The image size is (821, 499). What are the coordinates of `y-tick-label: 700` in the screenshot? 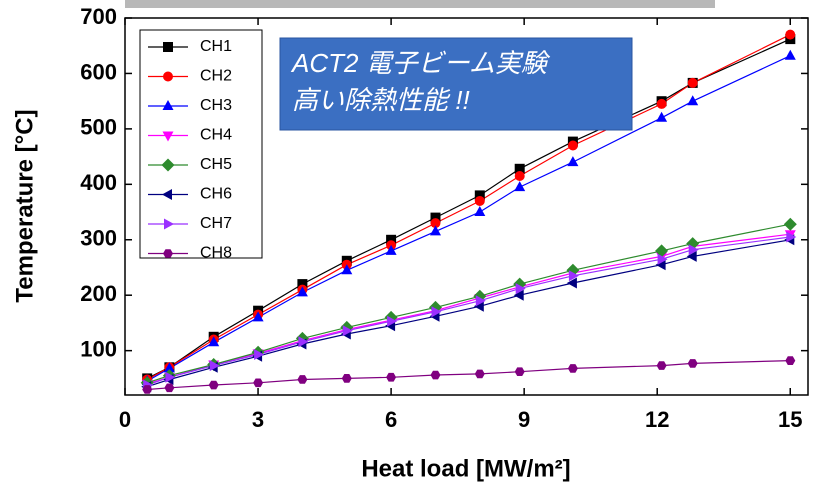 It's located at (98, 16).